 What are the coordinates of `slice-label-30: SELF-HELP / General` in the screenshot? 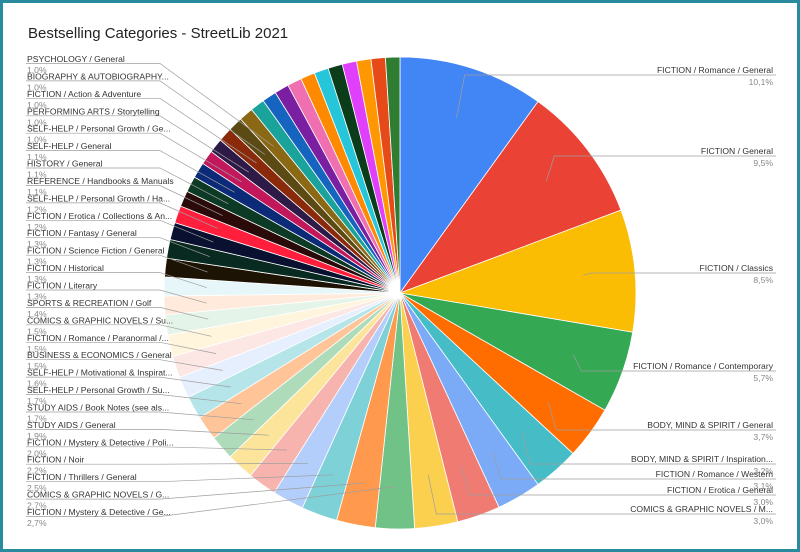 It's located at (69, 146).